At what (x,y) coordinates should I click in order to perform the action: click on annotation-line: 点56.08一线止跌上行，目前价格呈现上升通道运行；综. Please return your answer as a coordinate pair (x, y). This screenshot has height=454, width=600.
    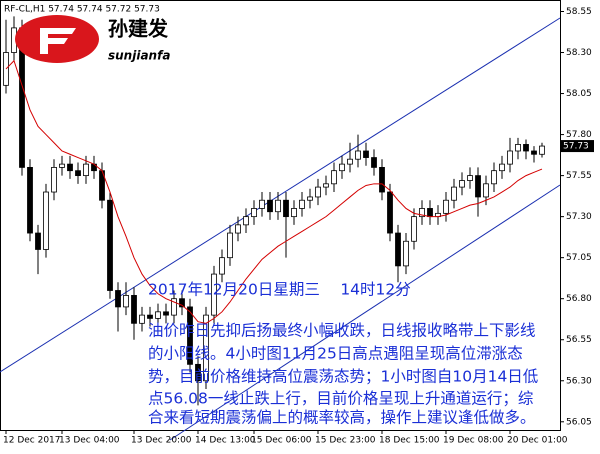
    Looking at the image, I should click on (341, 399).